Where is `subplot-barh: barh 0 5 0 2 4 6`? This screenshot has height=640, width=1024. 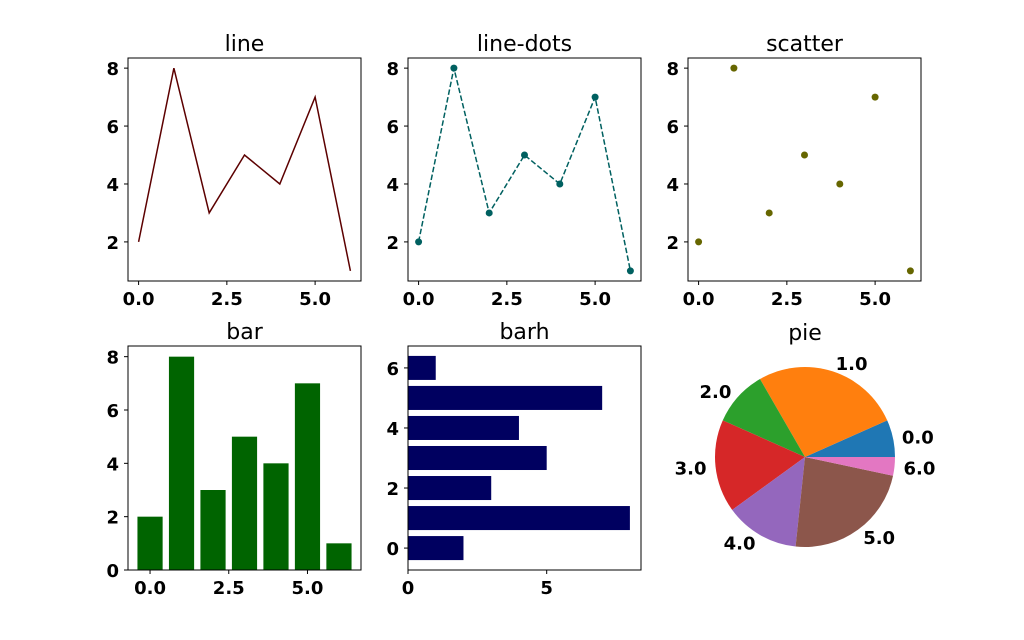
subplot-barh: barh 0 5 0 2 4 6 is located at coordinates (514, 459).